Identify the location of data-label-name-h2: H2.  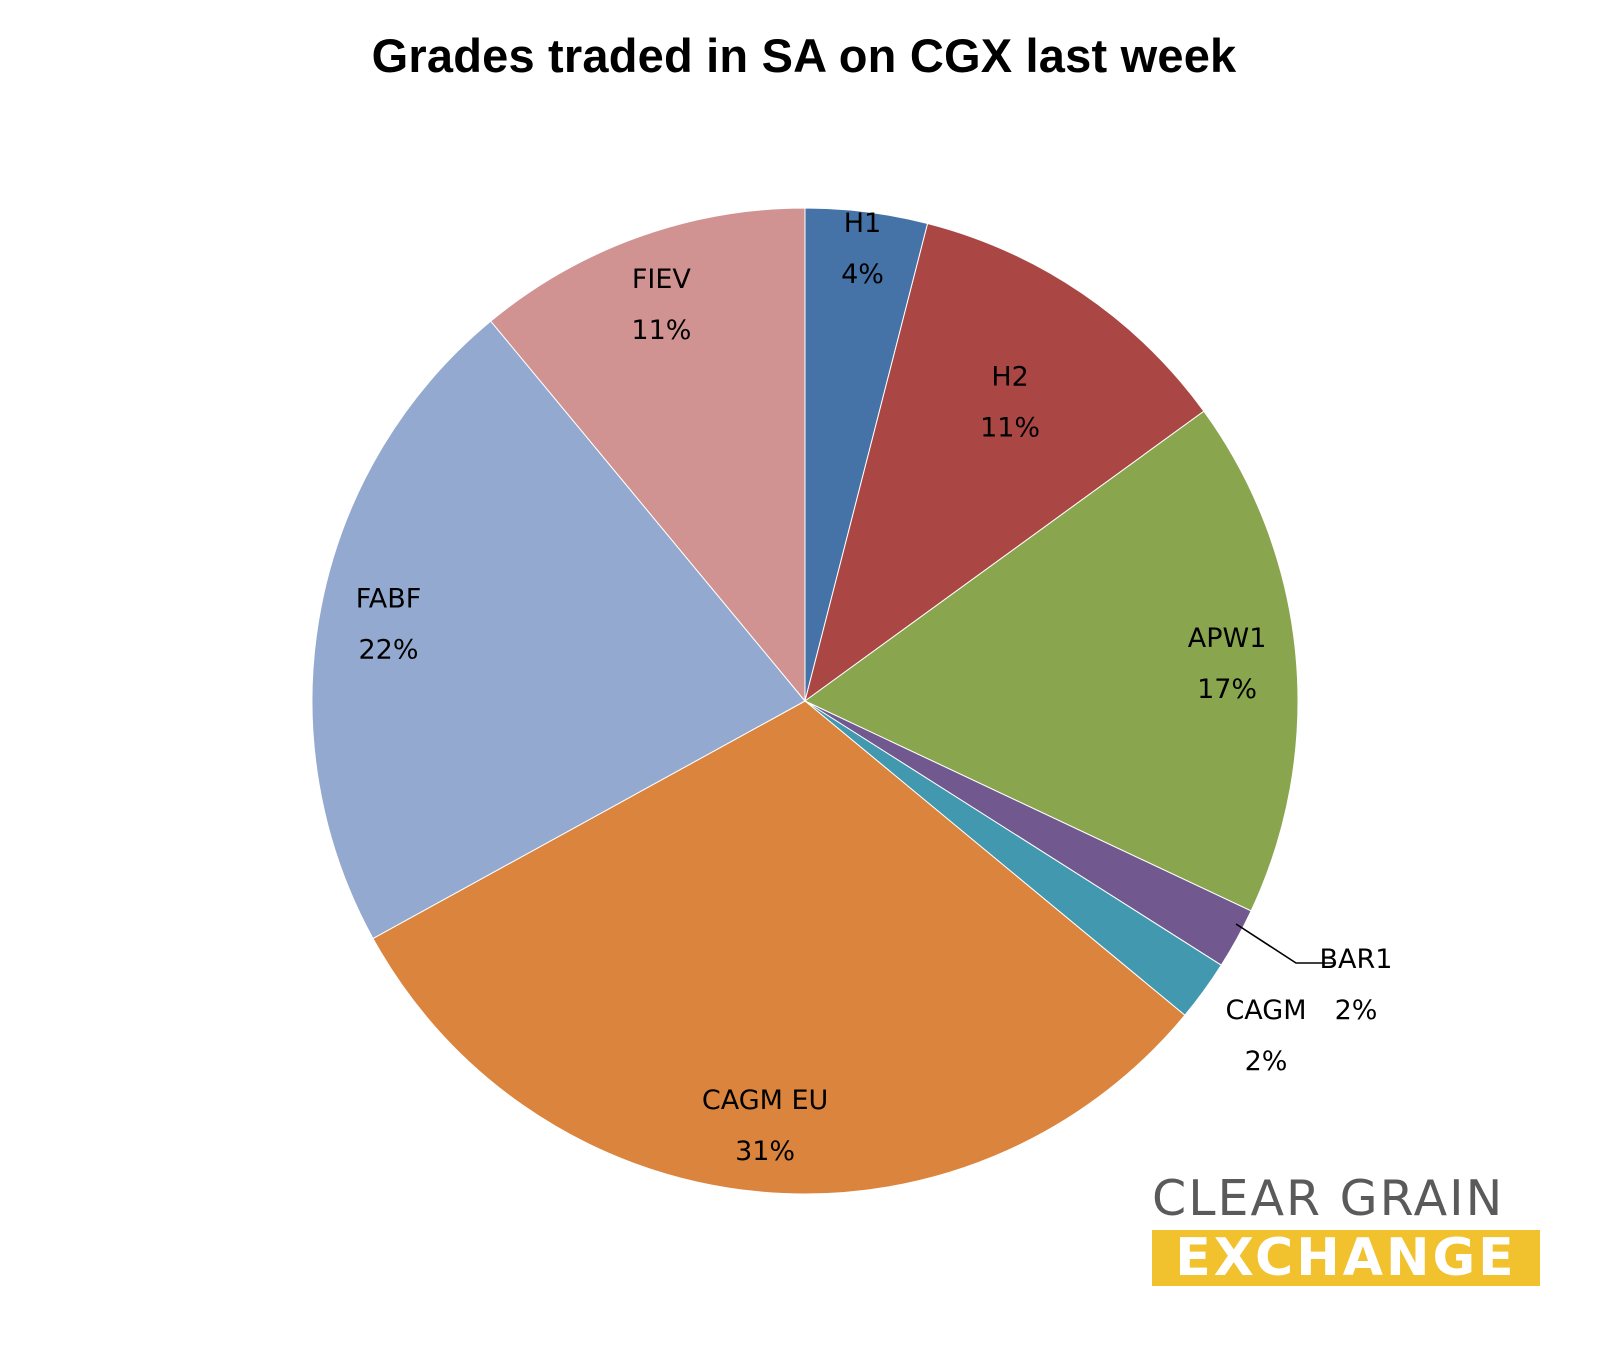
(1009, 376).